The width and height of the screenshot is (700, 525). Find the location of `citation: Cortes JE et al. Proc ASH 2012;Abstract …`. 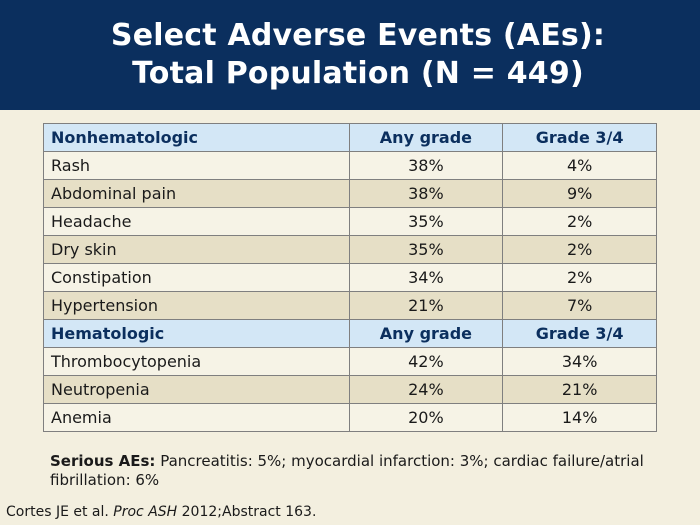

citation: Cortes JE et al. Proc ASH 2012;Abstract … is located at coordinates (161, 512).